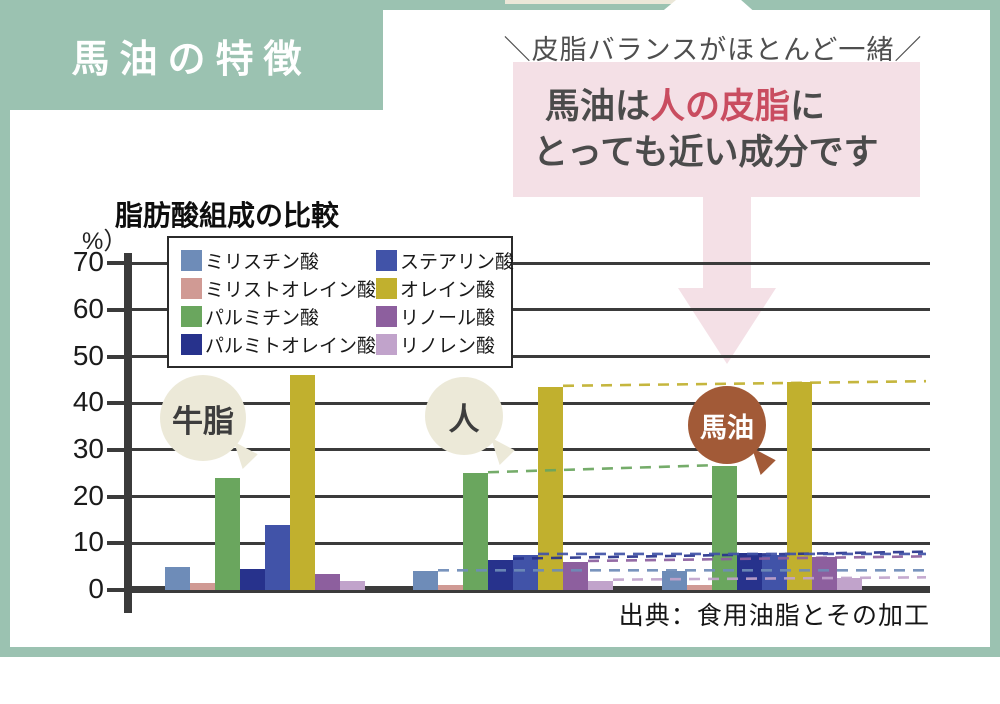 The height and width of the screenshot is (704, 1000). What do you see at coordinates (500, 574) in the screenshot?
I see `bar-人-パルミトオレイン酸` at bounding box center [500, 574].